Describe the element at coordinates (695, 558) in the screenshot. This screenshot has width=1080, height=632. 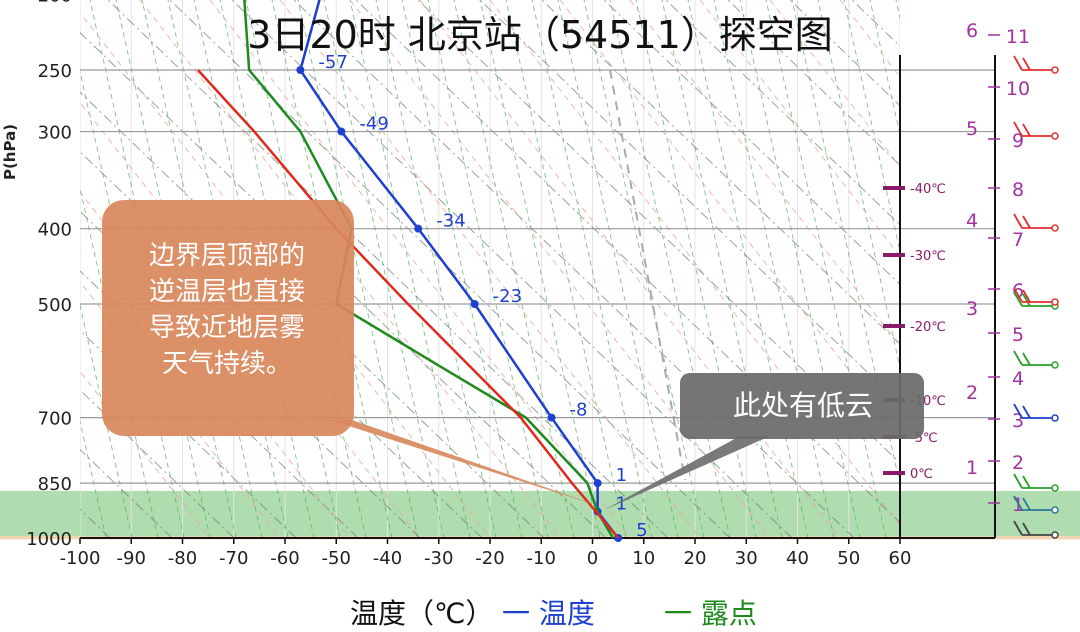
I see `x-tick-label: 20` at that location.